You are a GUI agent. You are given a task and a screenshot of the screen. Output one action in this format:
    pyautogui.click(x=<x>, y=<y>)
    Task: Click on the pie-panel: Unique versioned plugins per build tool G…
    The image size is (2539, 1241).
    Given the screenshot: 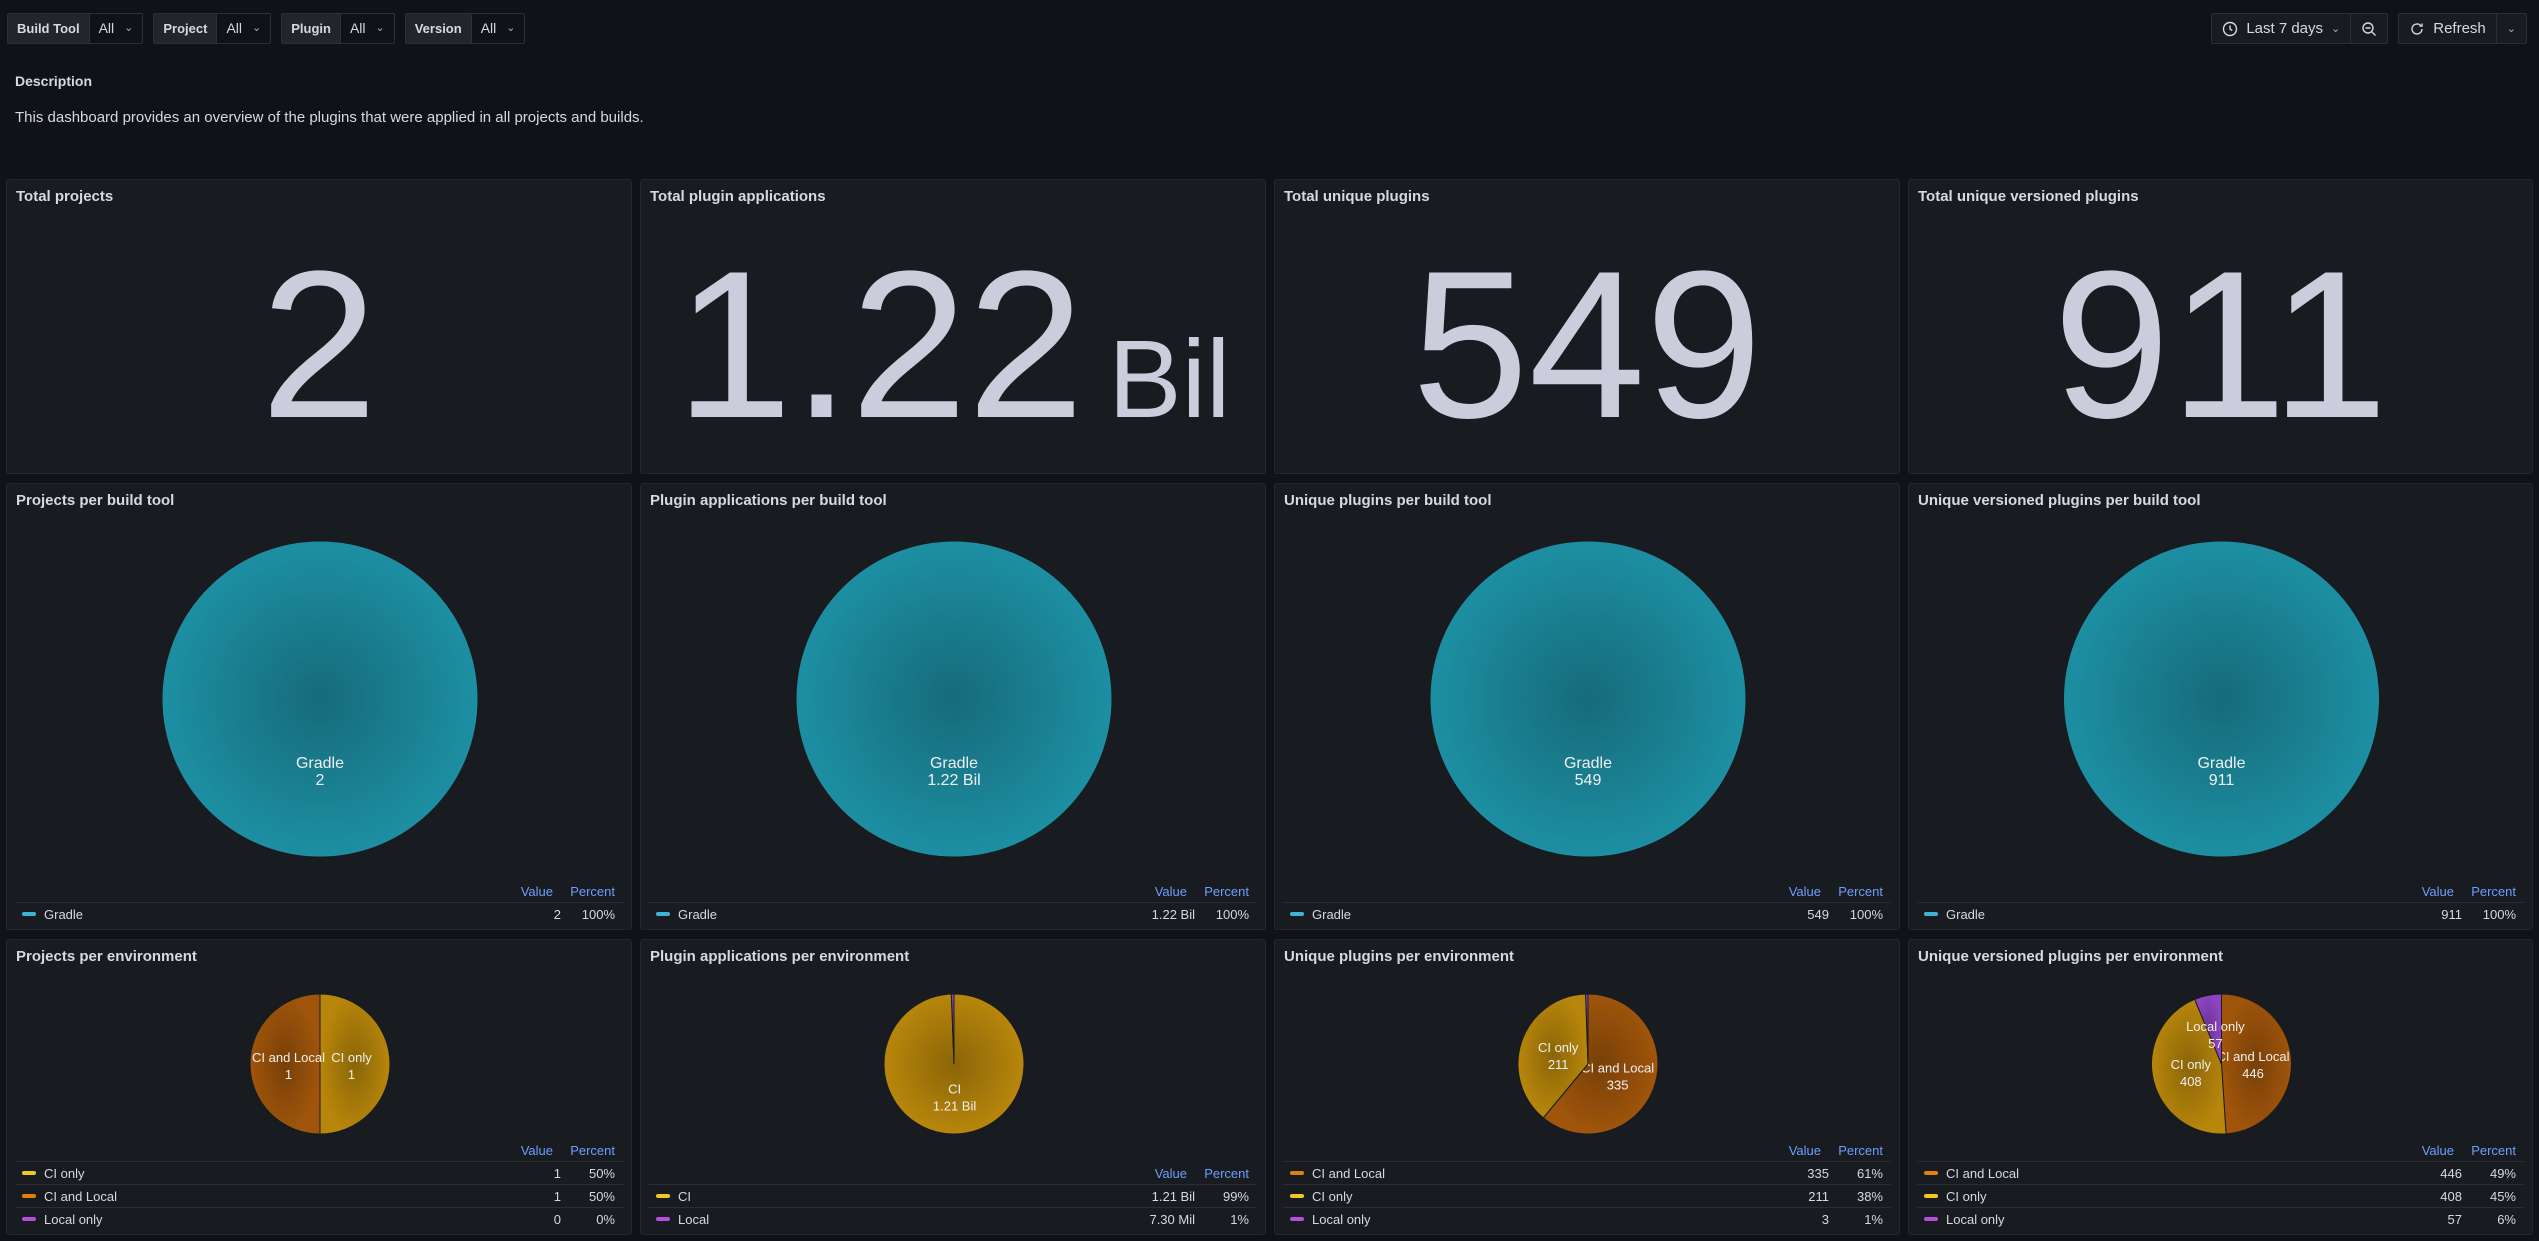 What is the action you would take?
    pyautogui.click(x=2220, y=706)
    